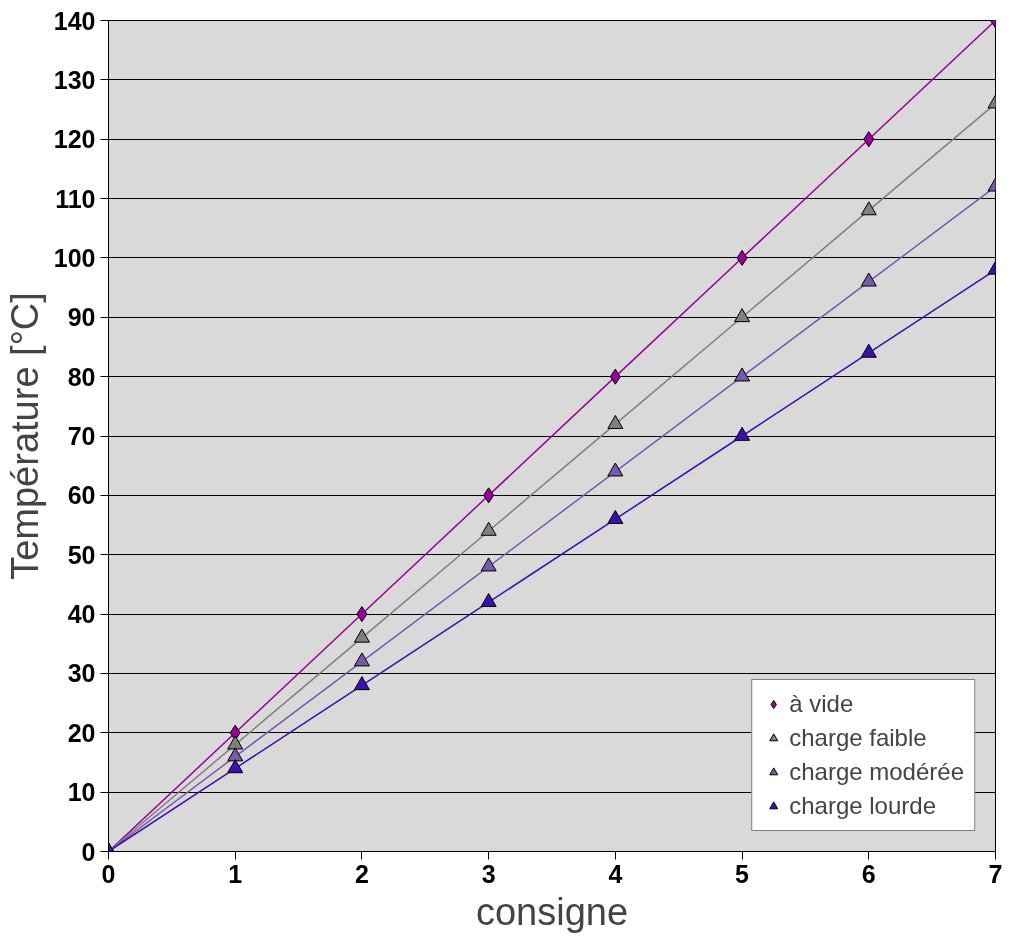 This screenshot has width=1019, height=940. I want to click on y-tick-label: 50, so click(81, 554).